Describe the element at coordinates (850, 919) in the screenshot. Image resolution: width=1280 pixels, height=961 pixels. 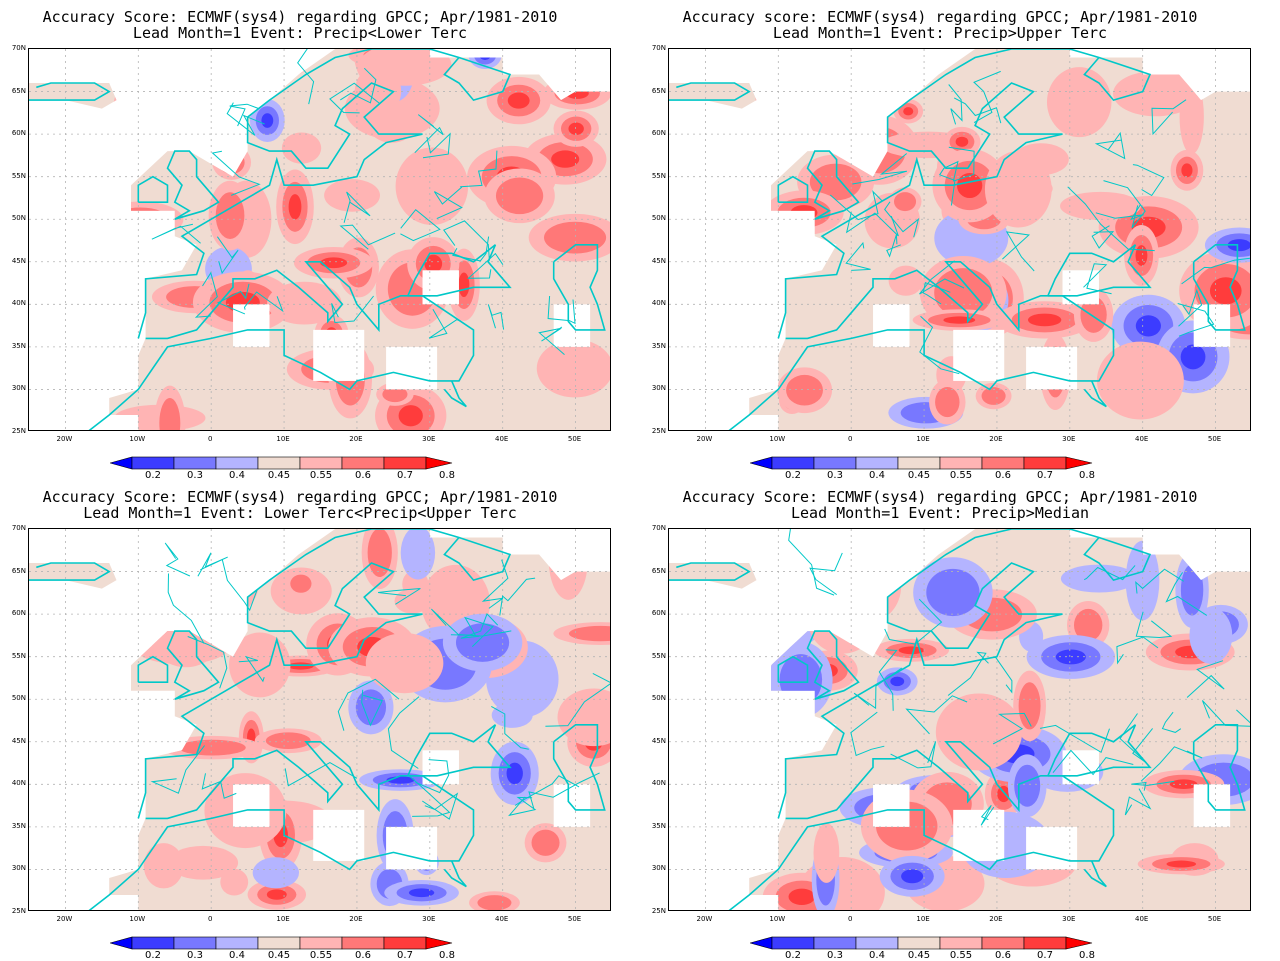
I see `lon-label: 0` at that location.